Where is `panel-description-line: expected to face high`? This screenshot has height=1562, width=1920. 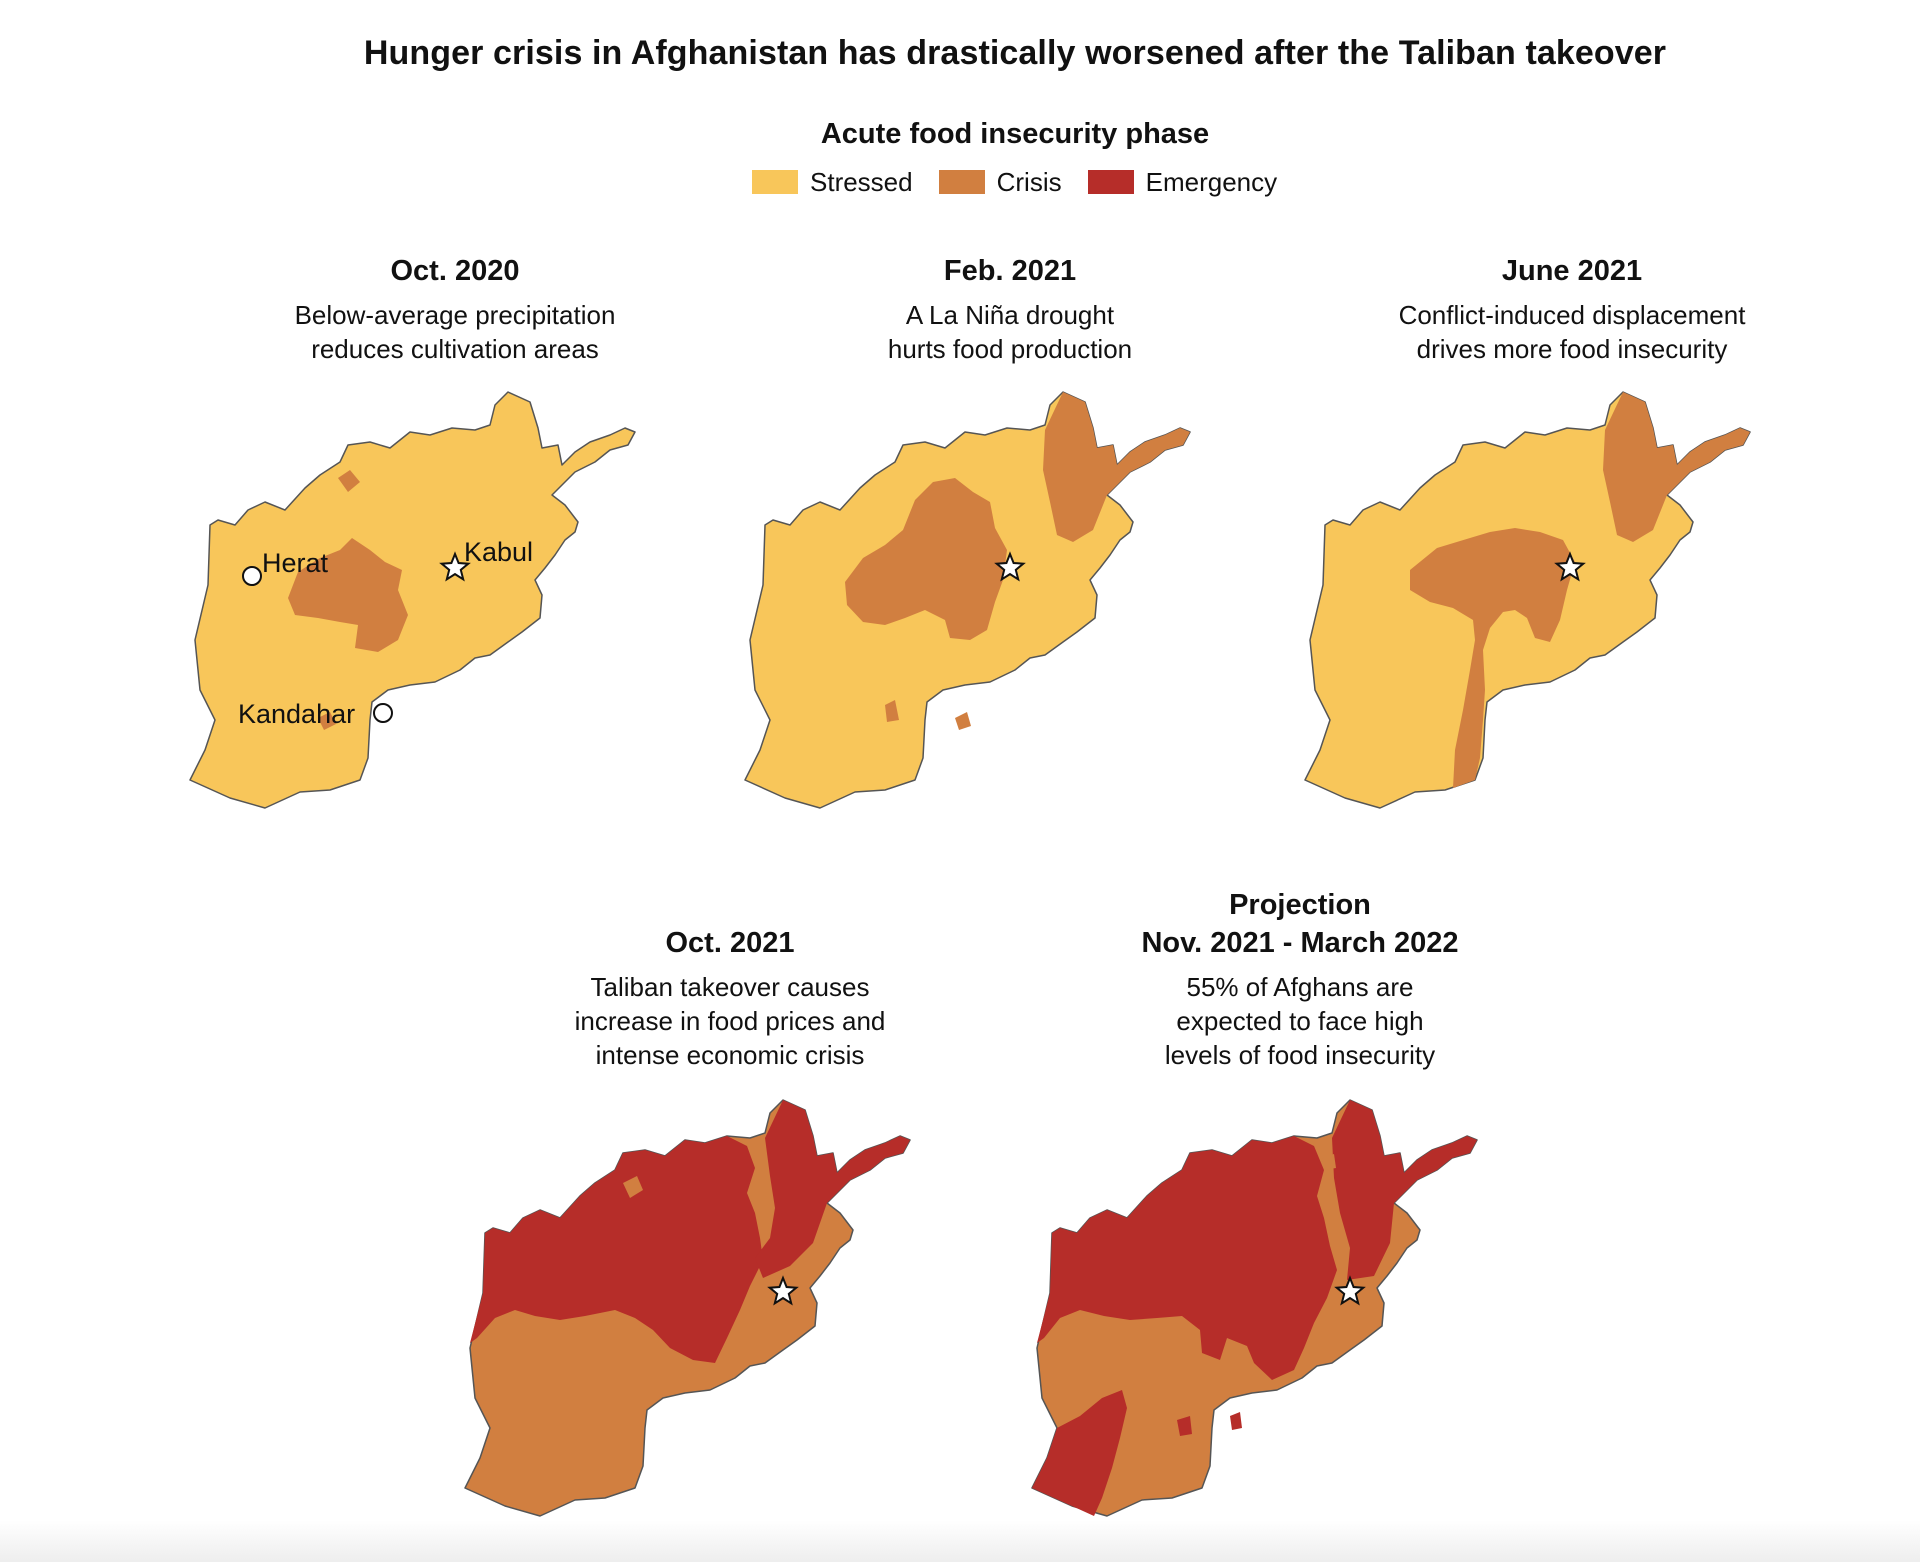 panel-description-line: expected to face high is located at coordinates (1300, 1021).